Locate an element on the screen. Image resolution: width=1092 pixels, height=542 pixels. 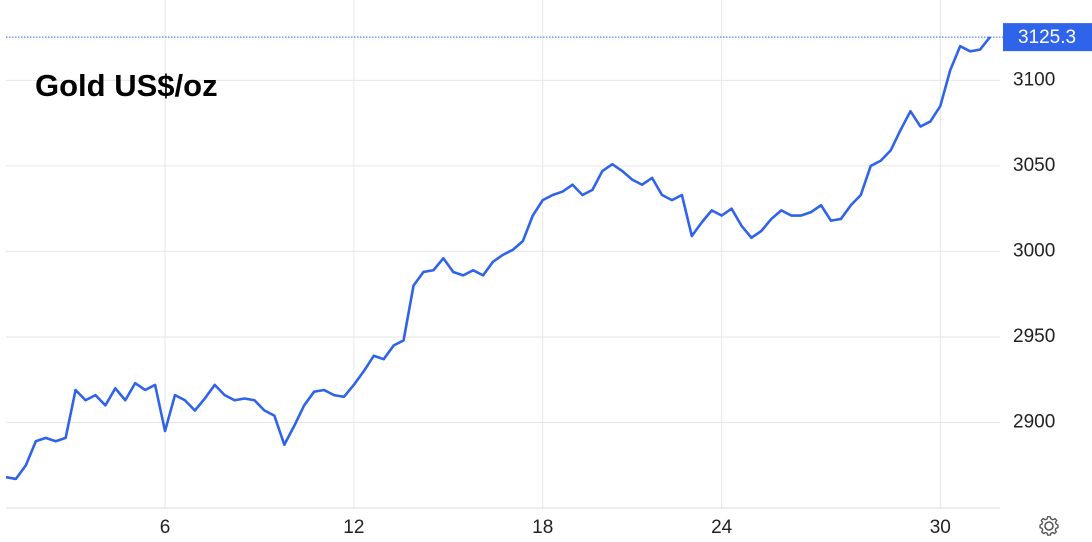
last-price-label: 3125.3 is located at coordinates (1047, 37).